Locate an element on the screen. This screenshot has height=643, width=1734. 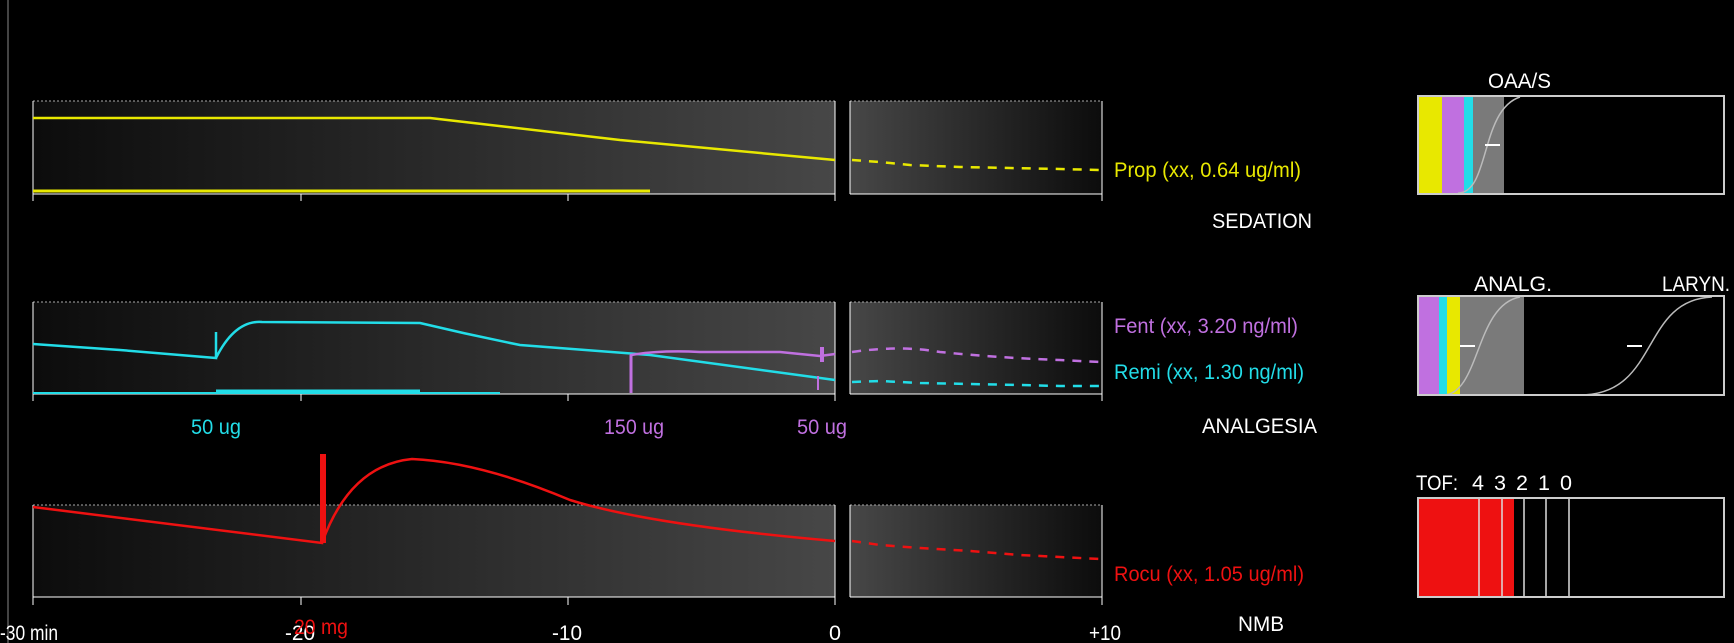
oaas-label: OAA/S is located at coordinates (1519, 81).